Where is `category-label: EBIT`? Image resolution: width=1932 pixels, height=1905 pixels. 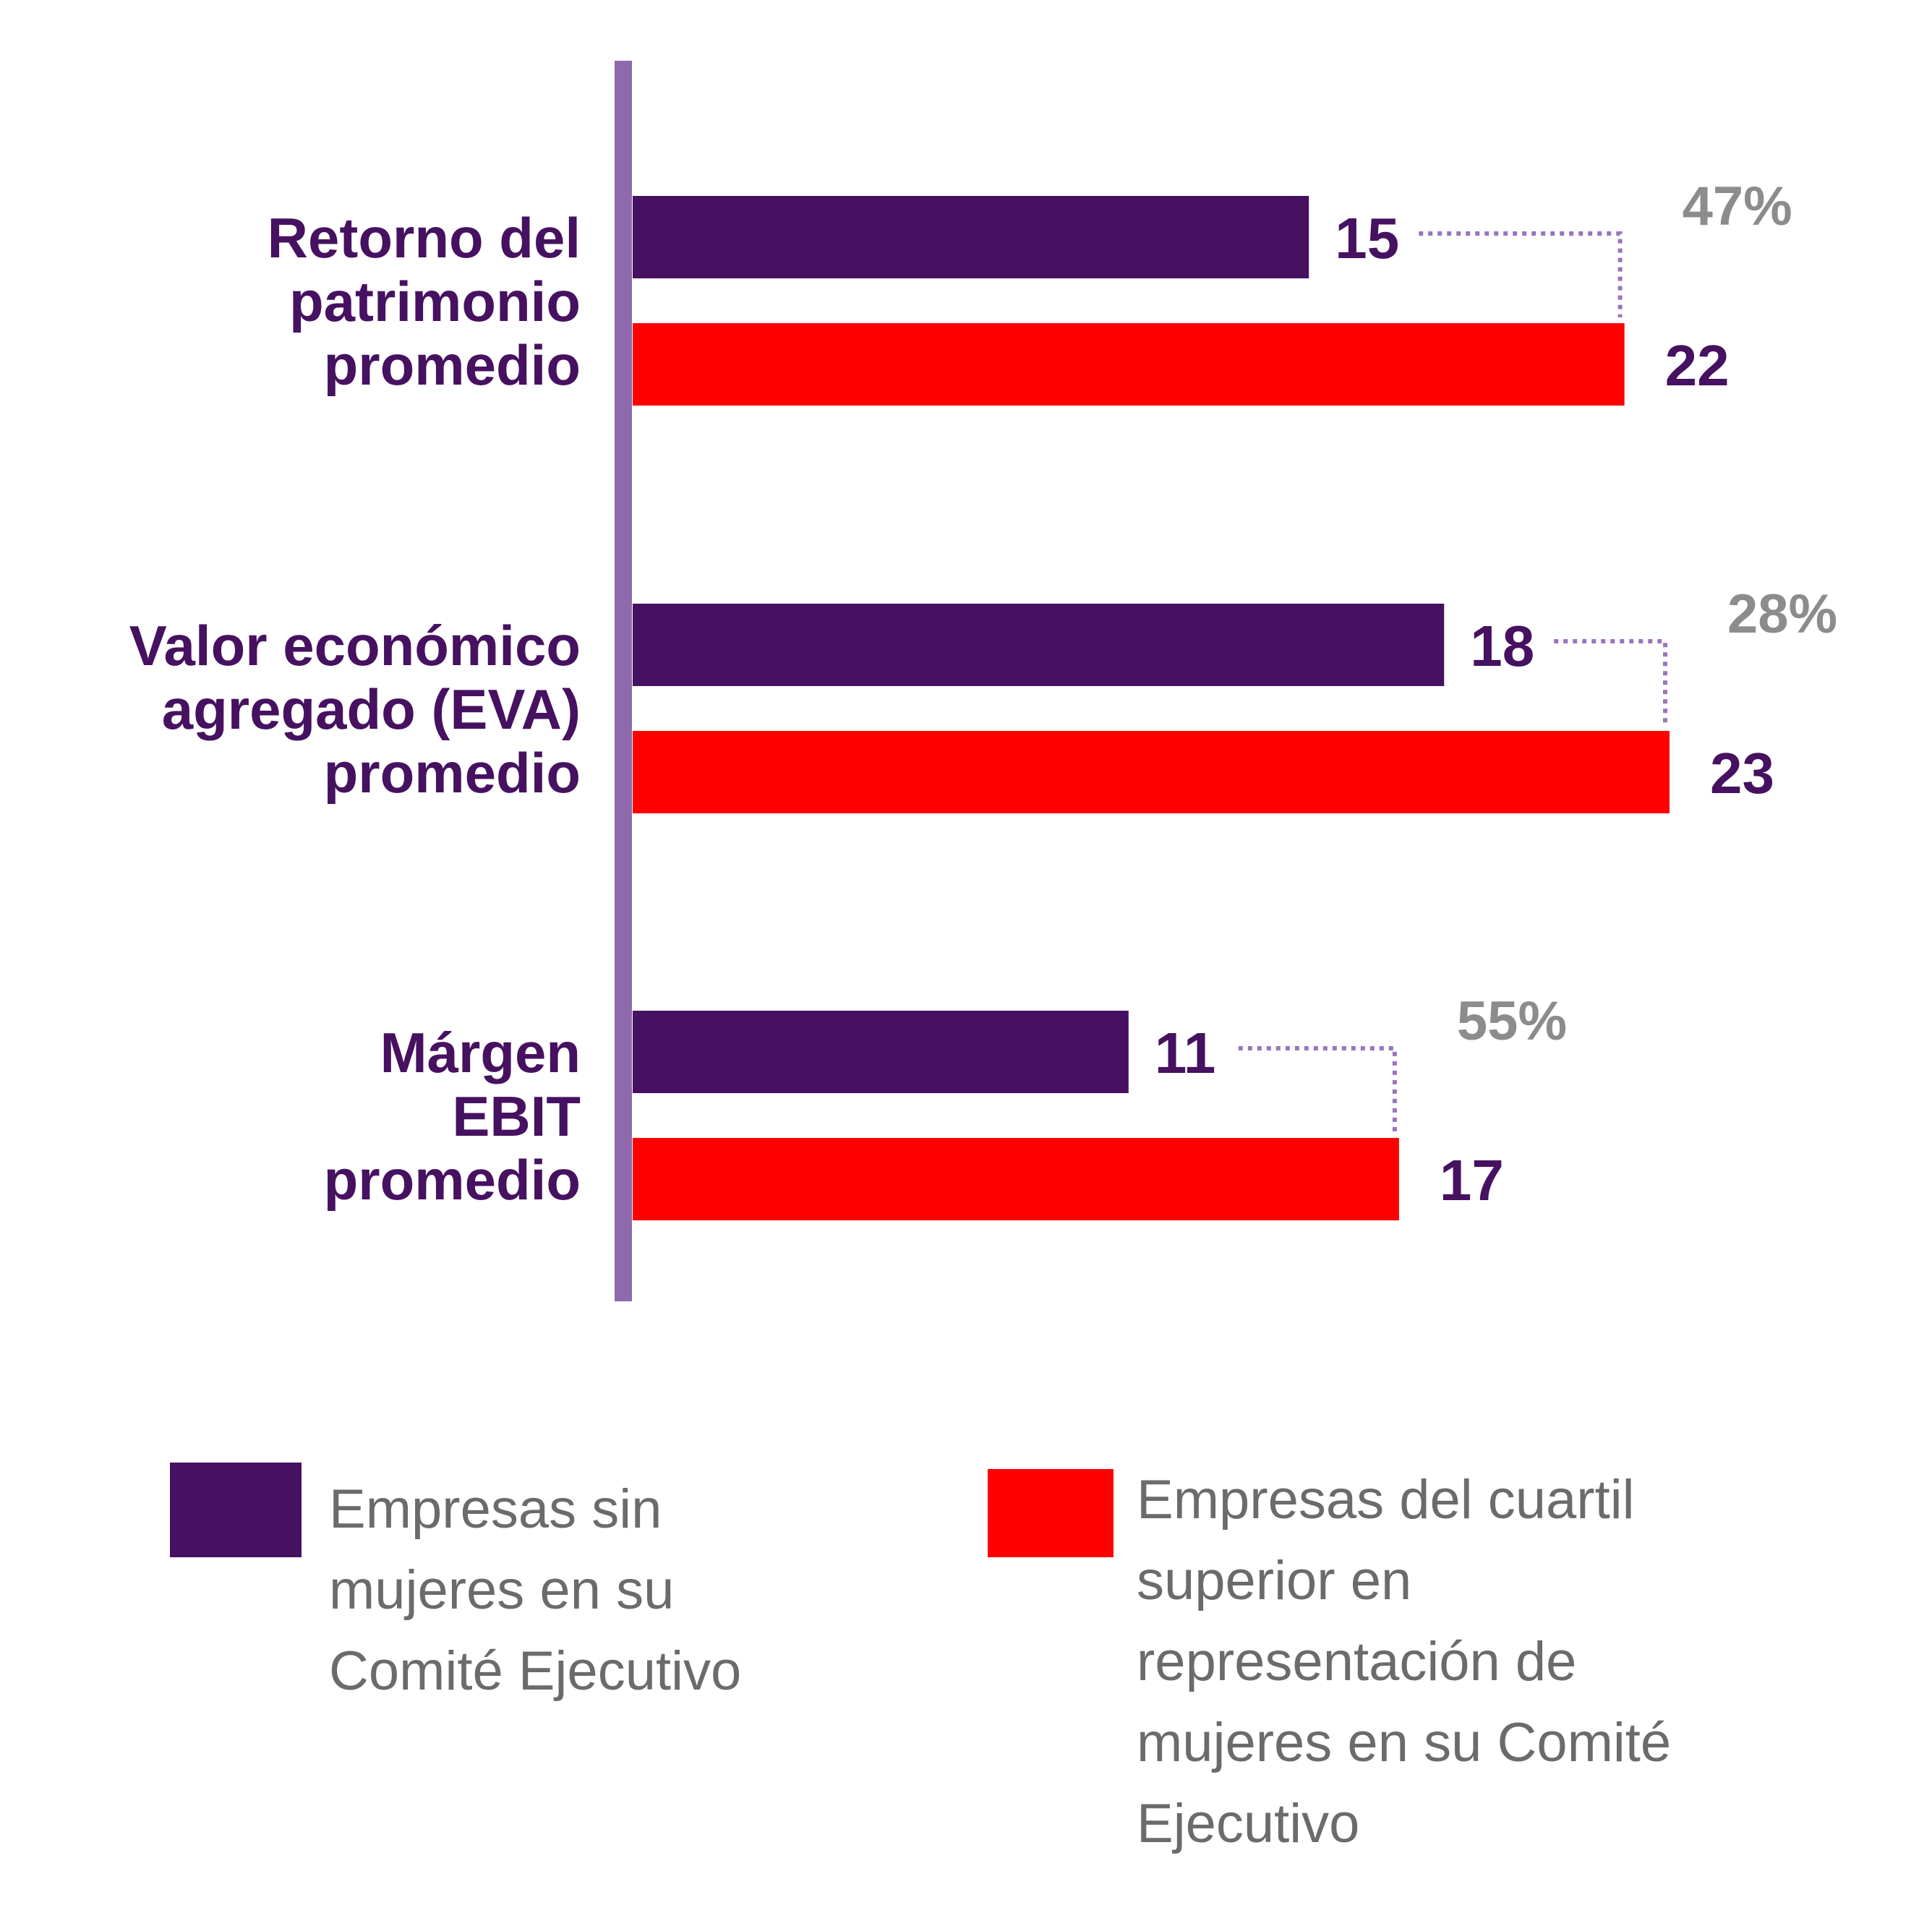 category-label: EBIT is located at coordinates (516, 1116).